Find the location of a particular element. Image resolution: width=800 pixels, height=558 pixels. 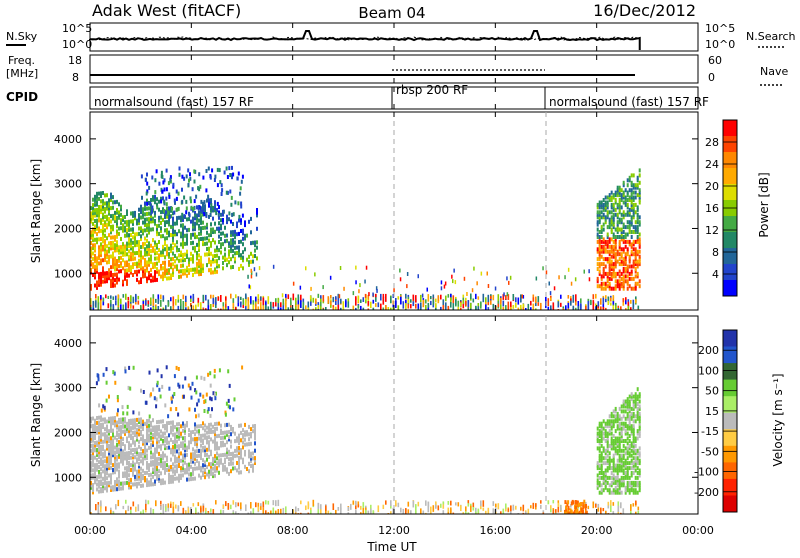

colorbar-tick-label: -50 is located at coordinates (710, 451).